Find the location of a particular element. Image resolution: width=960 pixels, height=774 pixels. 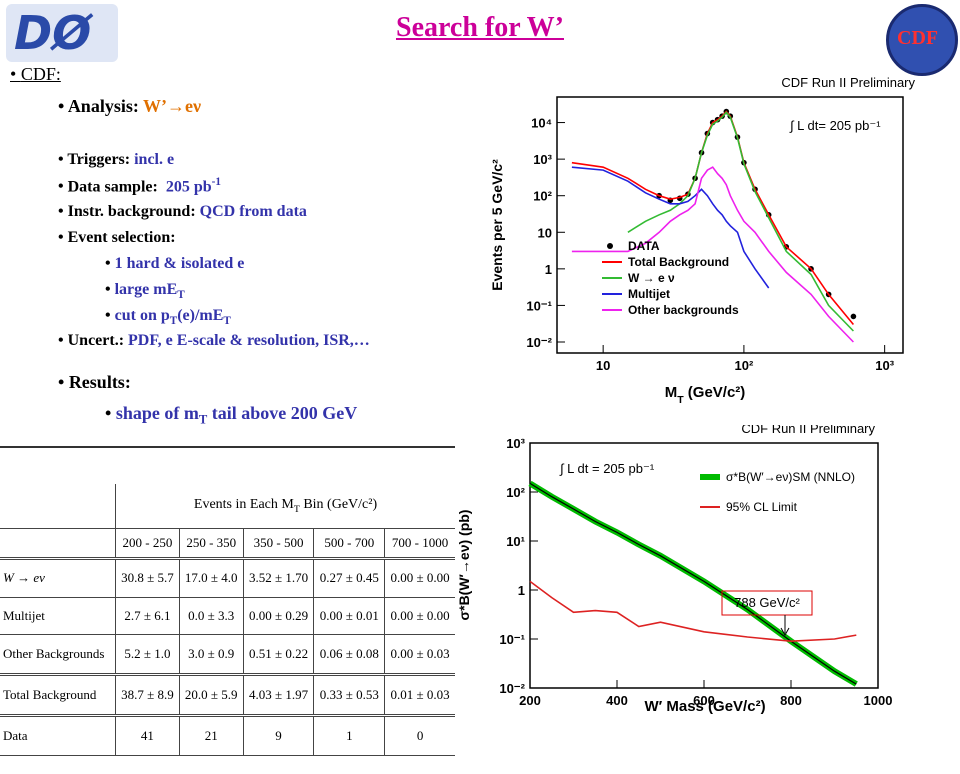

table-cell: 2.7 ± 6.1 is located at coordinates (147, 616).